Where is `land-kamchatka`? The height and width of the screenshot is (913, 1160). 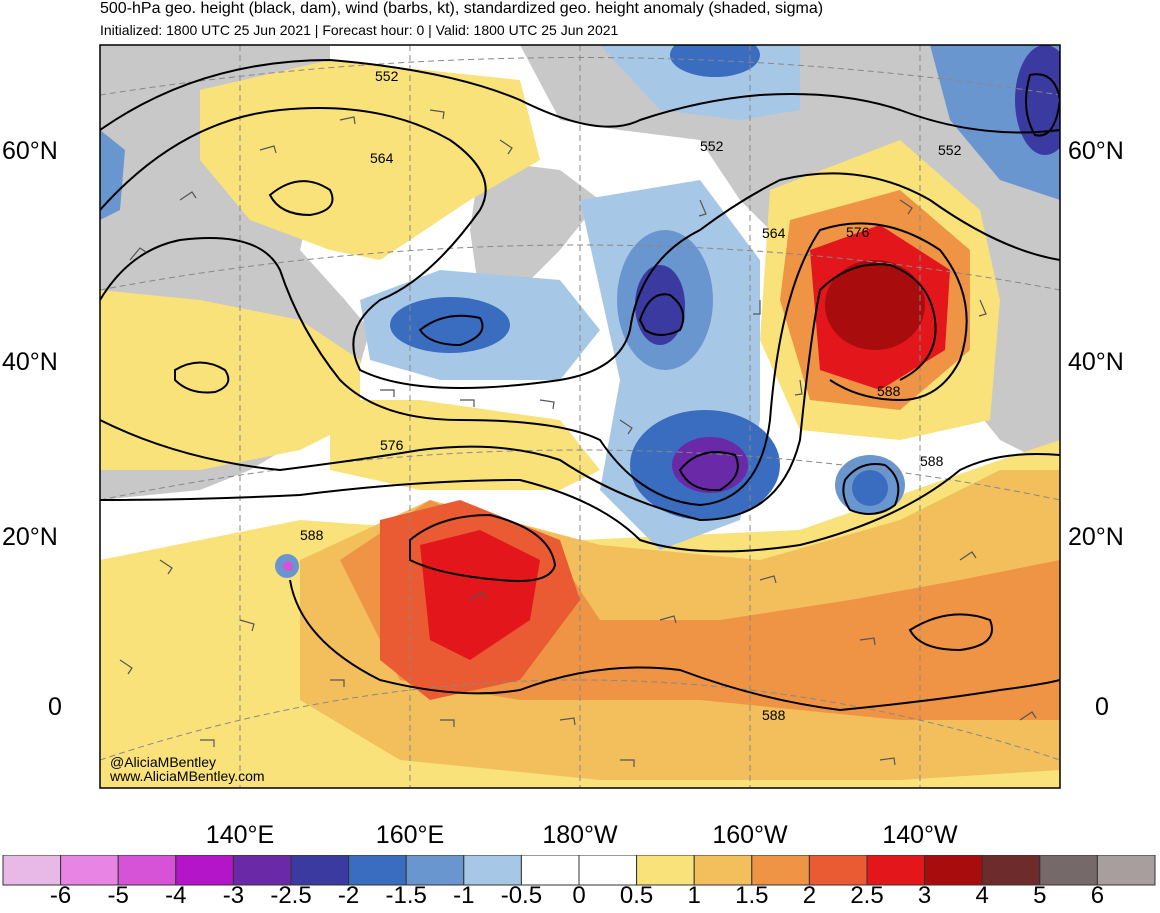
land-kamchatka is located at coordinates (535, 230).